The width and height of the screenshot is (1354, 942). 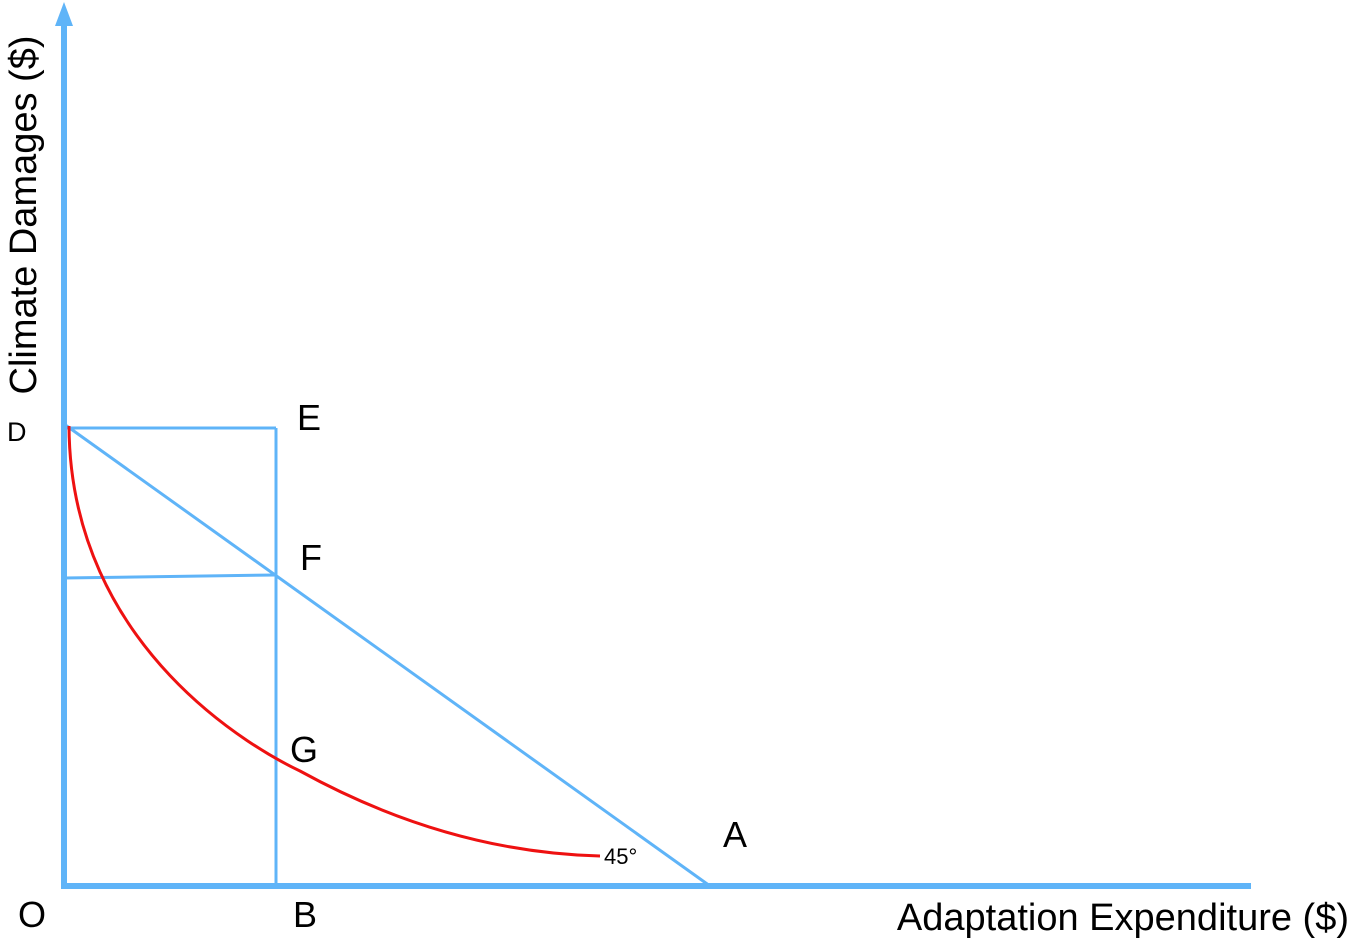 I want to click on label-g: G, so click(x=304, y=749).